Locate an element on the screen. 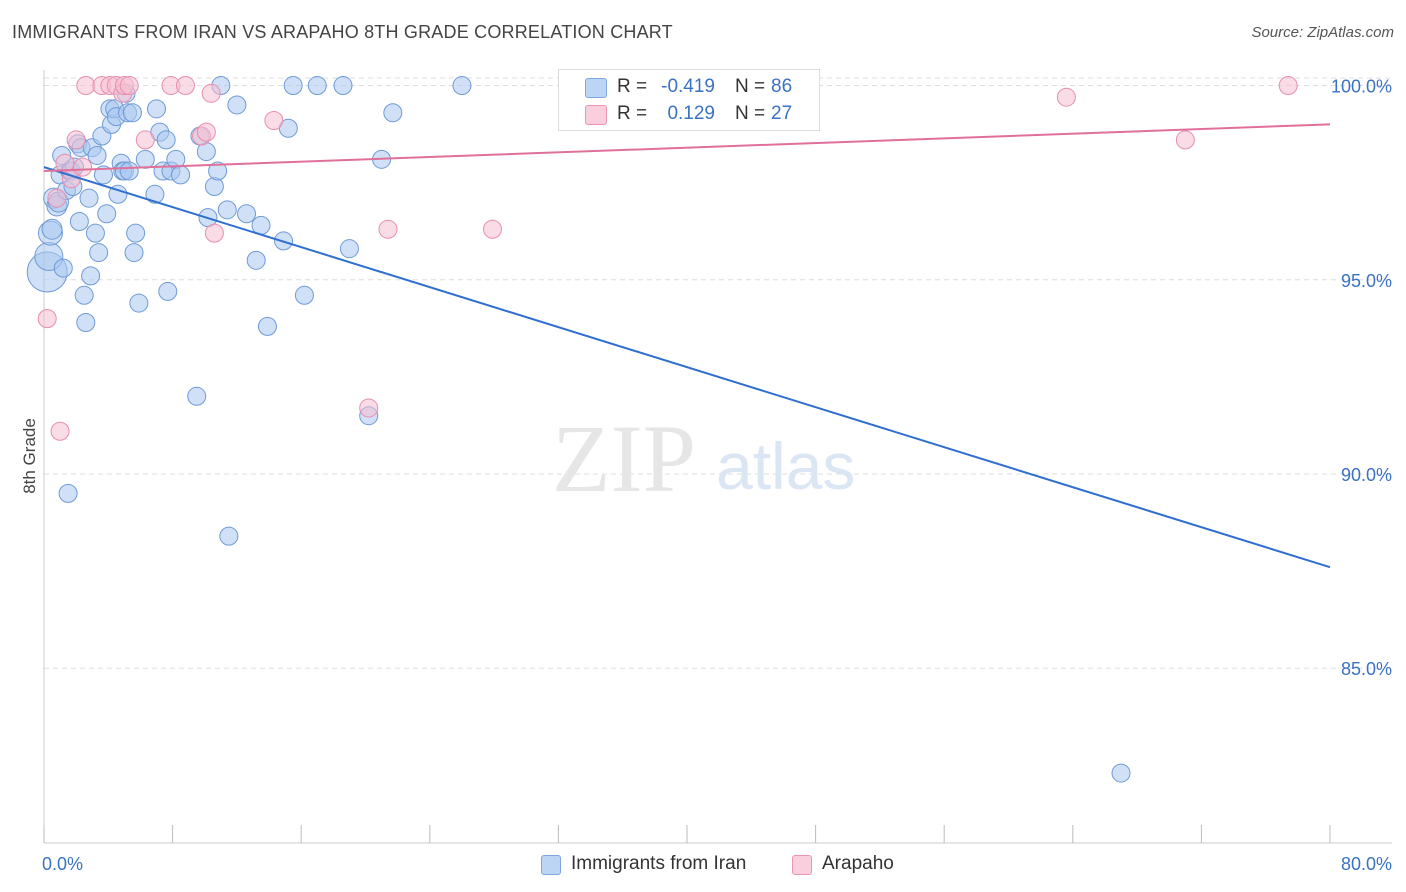 Image resolution: width=1406 pixels, height=892 pixels. series-legend-swatch-pink is located at coordinates (802, 865).